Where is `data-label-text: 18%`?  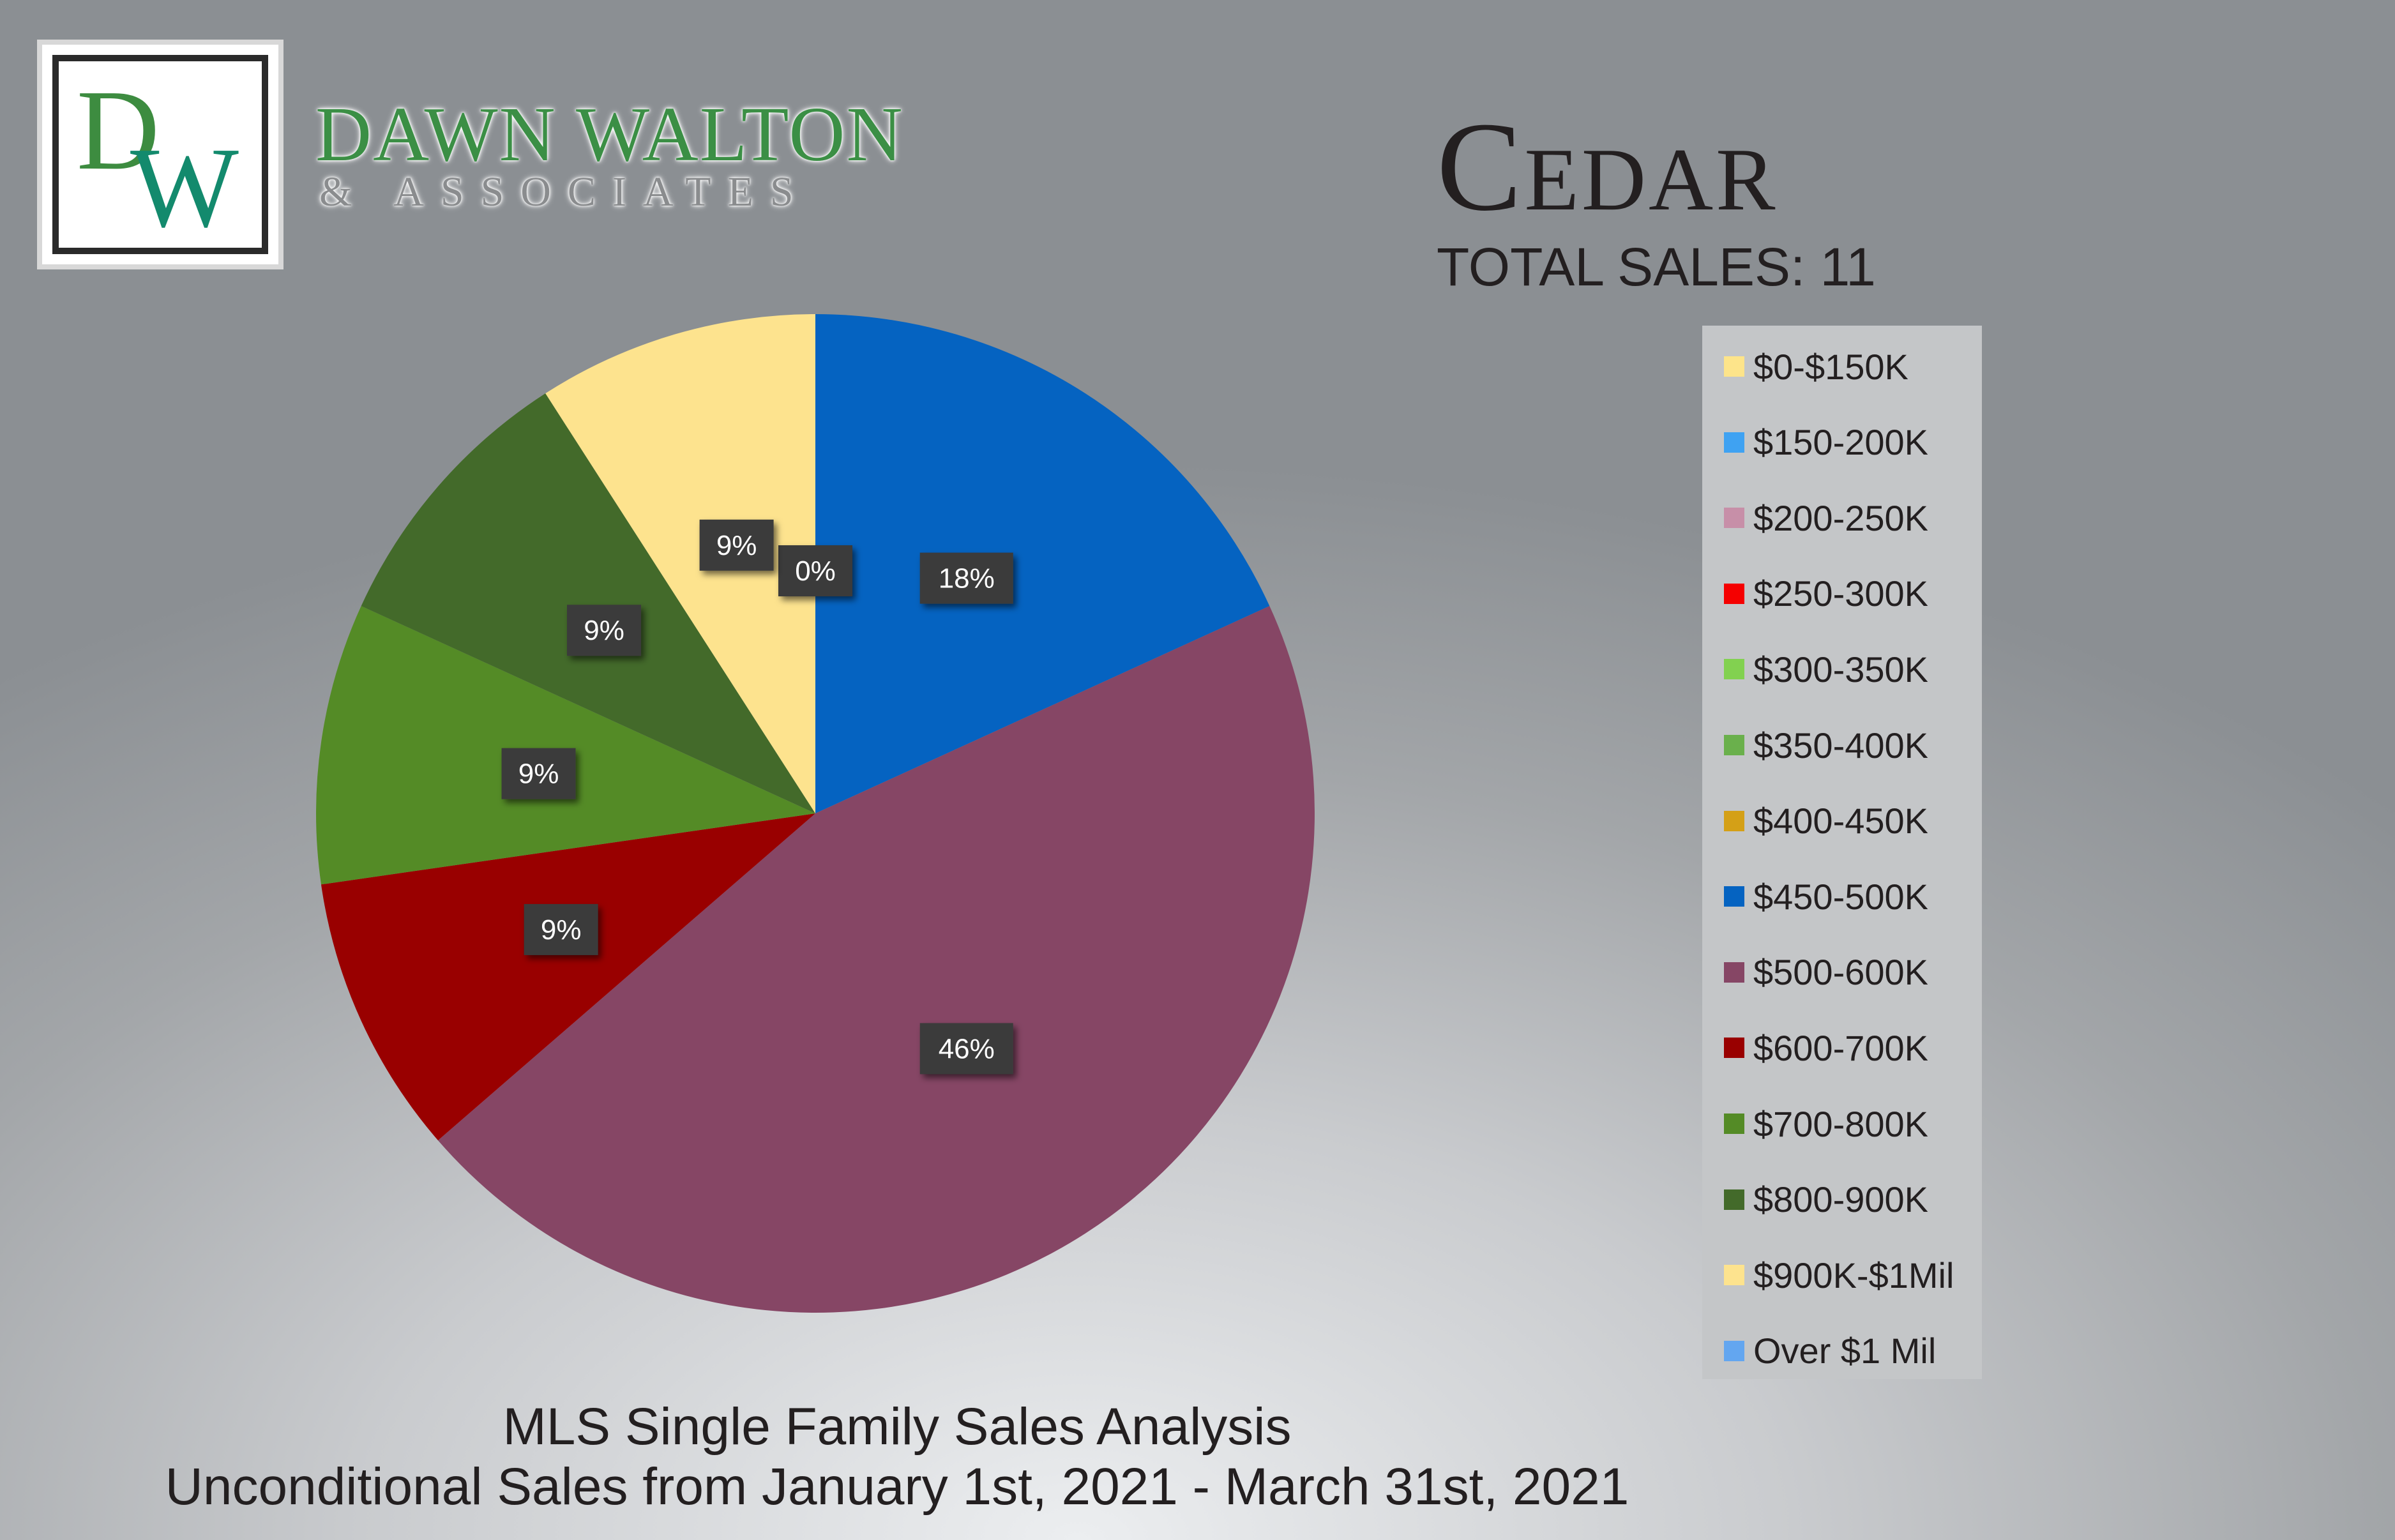 data-label-text: 18% is located at coordinates (967, 578).